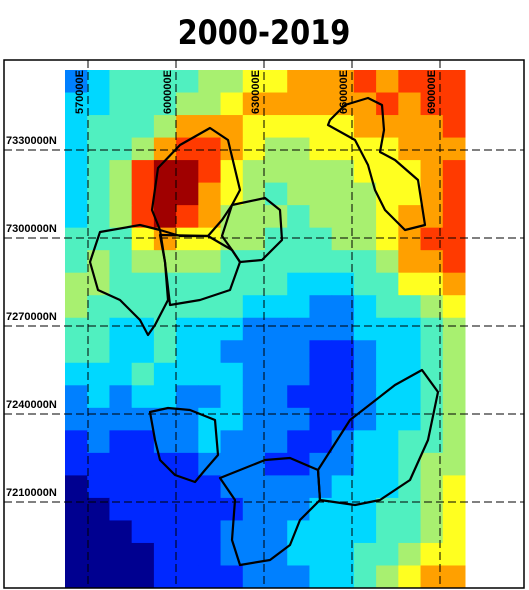 This screenshot has height=590, width=529. What do you see at coordinates (31, 493) in the screenshot?
I see `y-label: 7210000N` at bounding box center [31, 493].